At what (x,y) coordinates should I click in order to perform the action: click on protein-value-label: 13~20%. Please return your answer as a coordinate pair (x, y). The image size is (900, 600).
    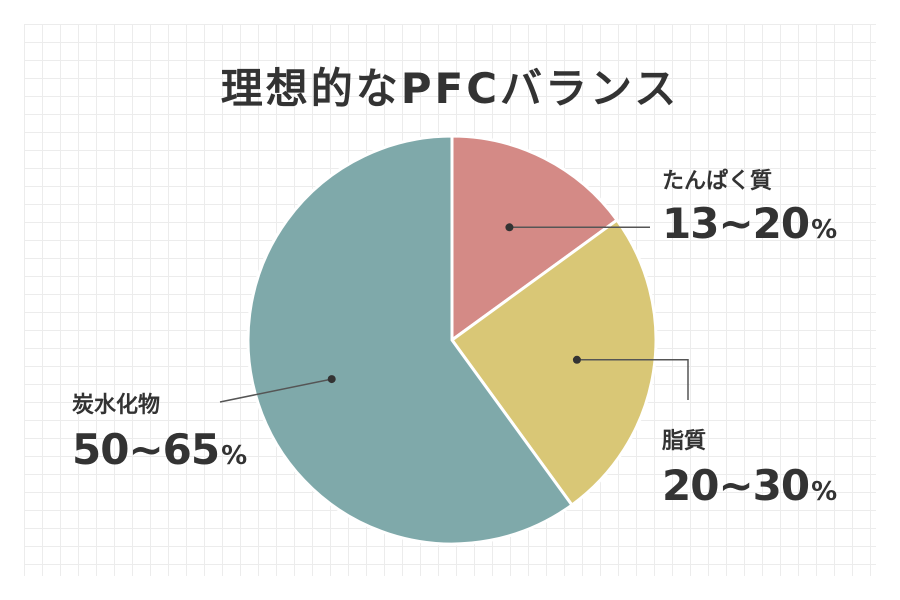
    Looking at the image, I should click on (749, 223).